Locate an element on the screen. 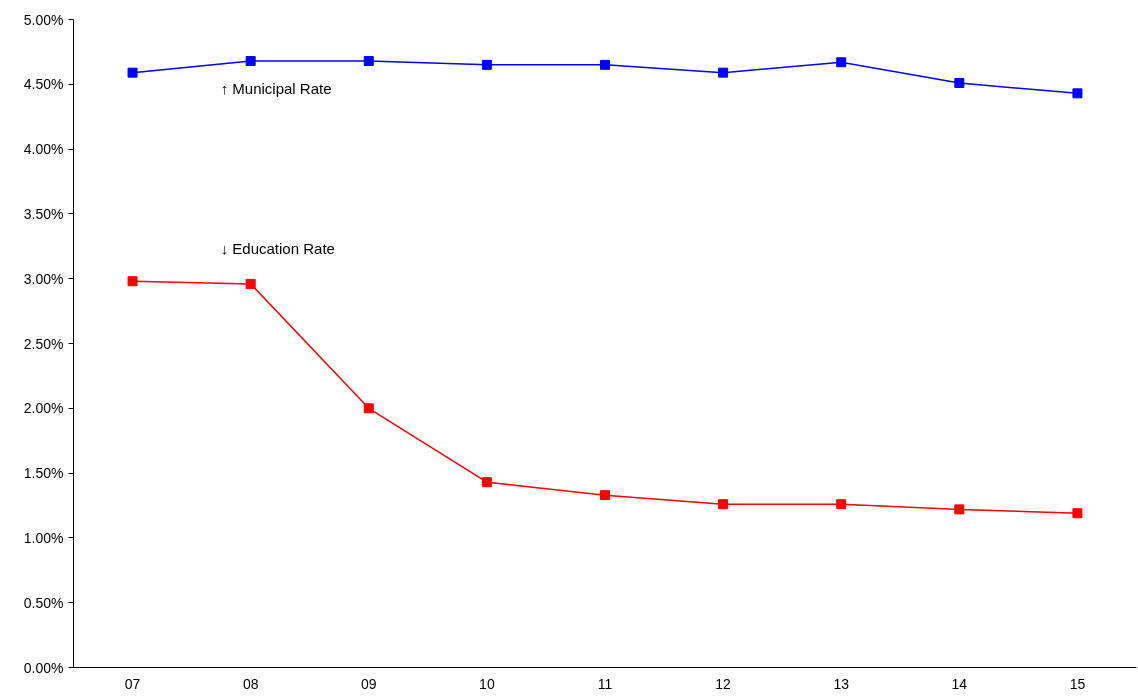  y-tick-label: 4.00% is located at coordinates (43, 149).